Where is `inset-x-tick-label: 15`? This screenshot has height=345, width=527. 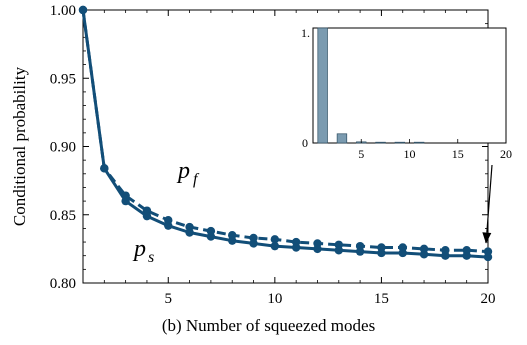 inset-x-tick-label: 15 is located at coordinates (458, 154).